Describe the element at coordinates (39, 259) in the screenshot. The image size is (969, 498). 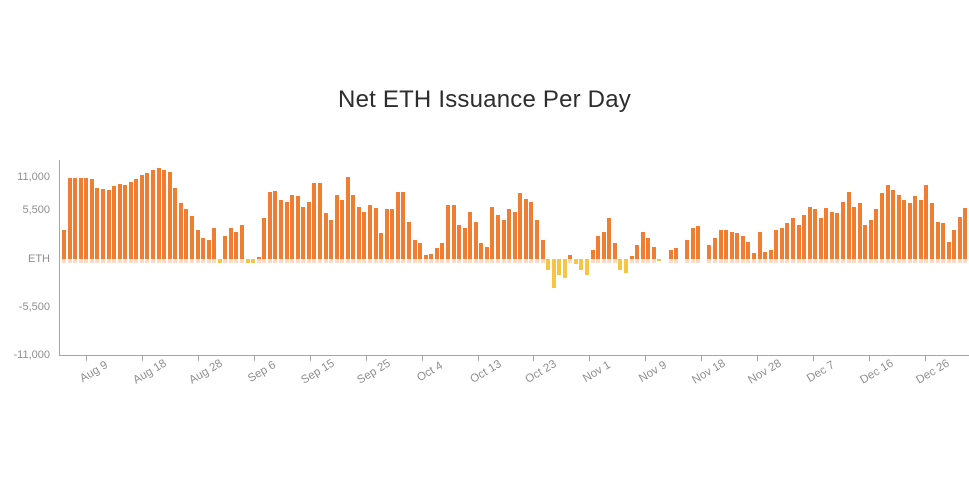
I see `y-axis-label: ETH` at that location.